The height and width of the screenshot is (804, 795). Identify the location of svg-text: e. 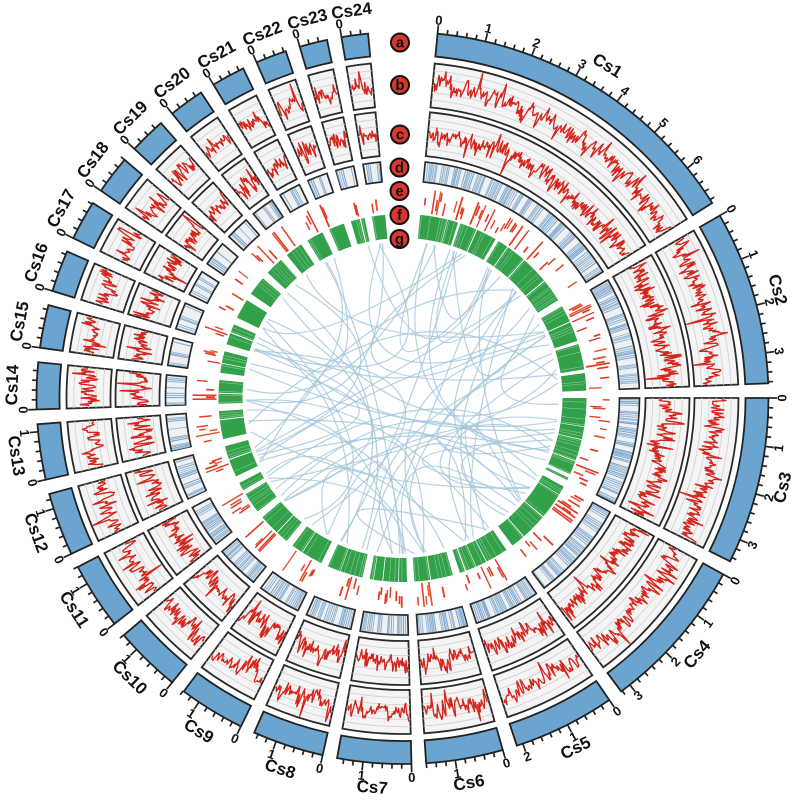
(399, 191).